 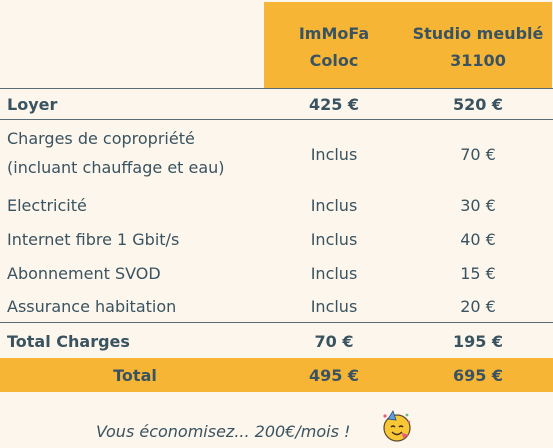 I want to click on row-label-line1: Charges de copropriété, so click(x=101, y=138).